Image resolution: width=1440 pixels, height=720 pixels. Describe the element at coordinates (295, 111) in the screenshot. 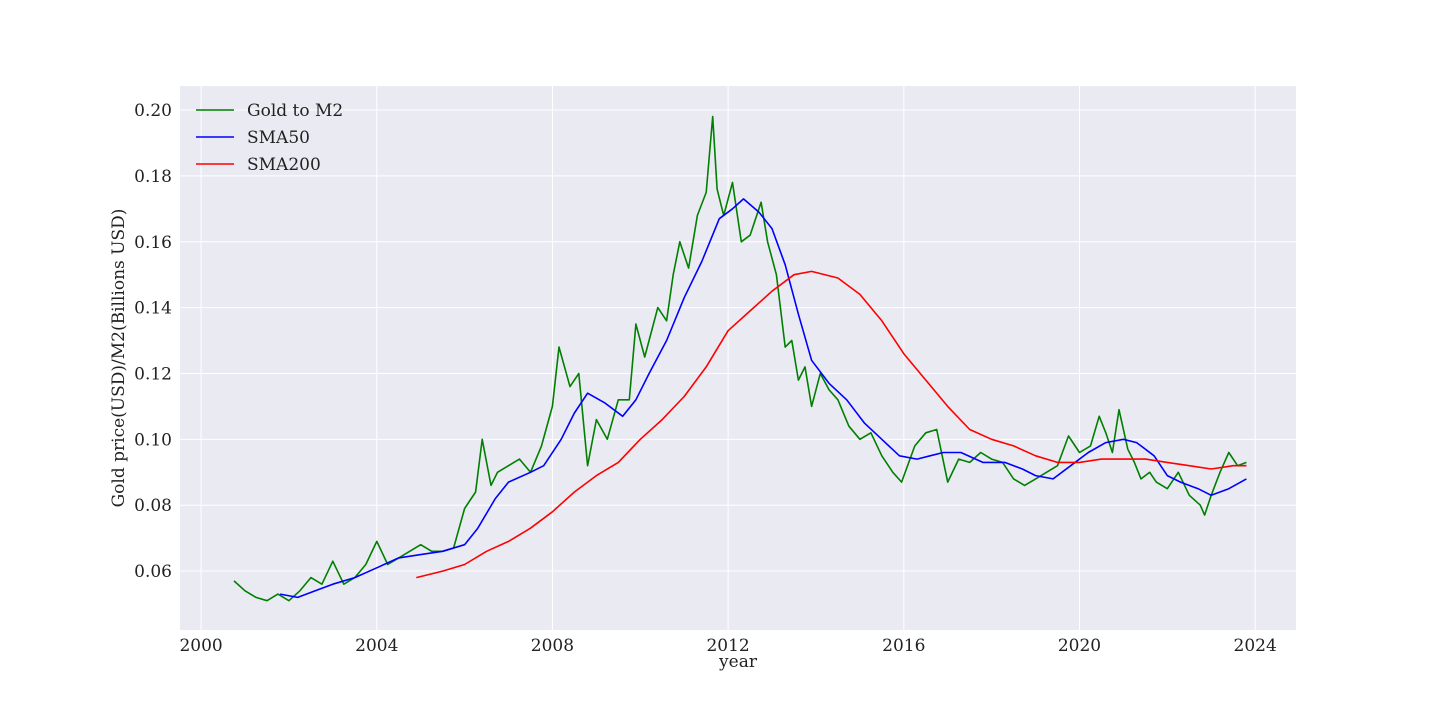

I see `legend-label: Gold to M2` at that location.